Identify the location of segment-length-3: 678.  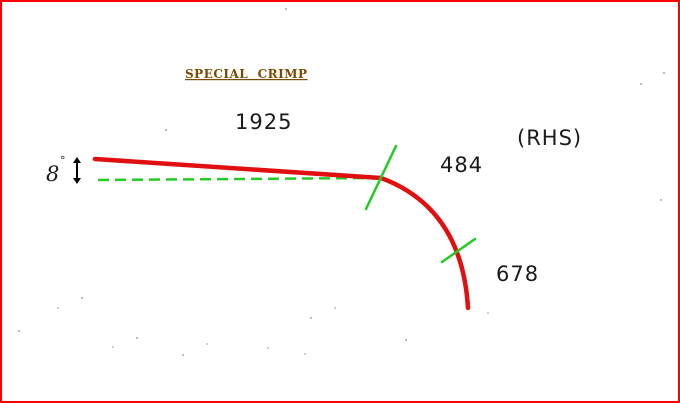
(517, 274).